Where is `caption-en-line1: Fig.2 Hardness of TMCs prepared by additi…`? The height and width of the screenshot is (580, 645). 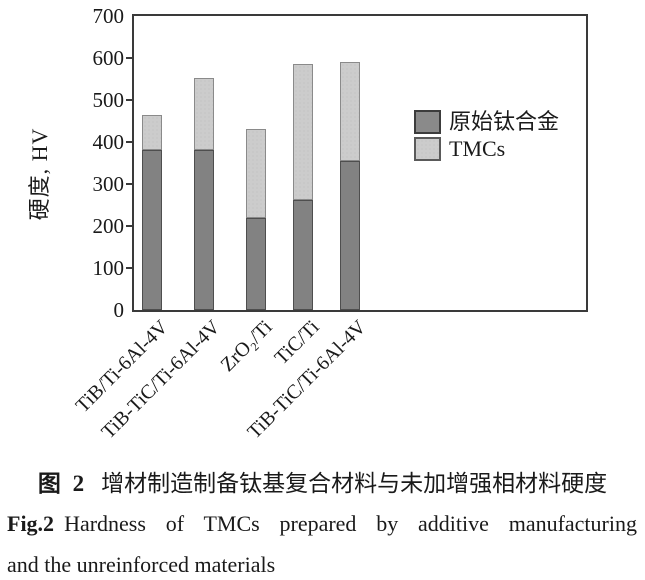 caption-en-line1: Fig.2 Hardness of TMCs prepared by additi… is located at coordinates (322, 523).